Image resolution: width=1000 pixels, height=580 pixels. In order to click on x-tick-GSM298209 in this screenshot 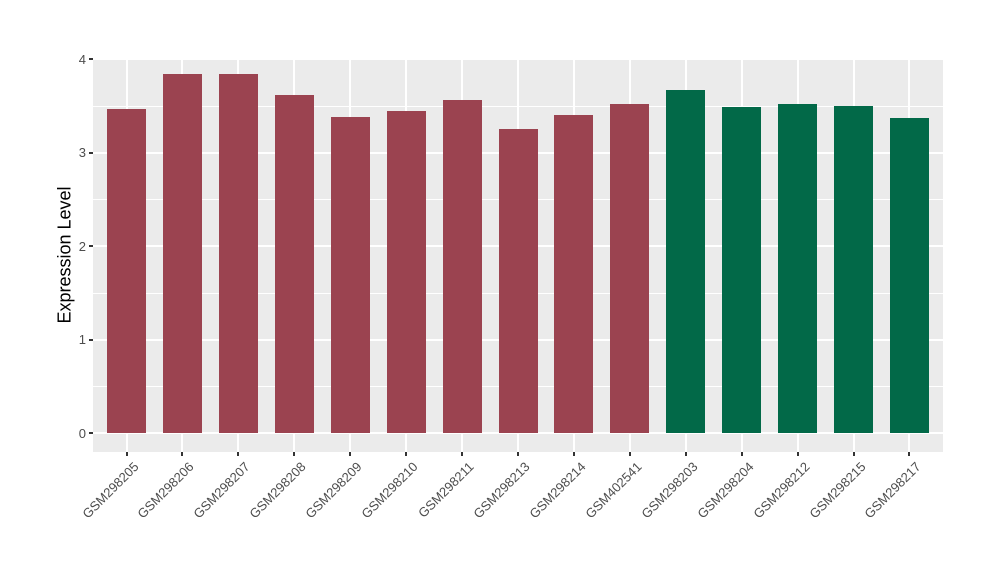, I will do `click(350, 454)`.